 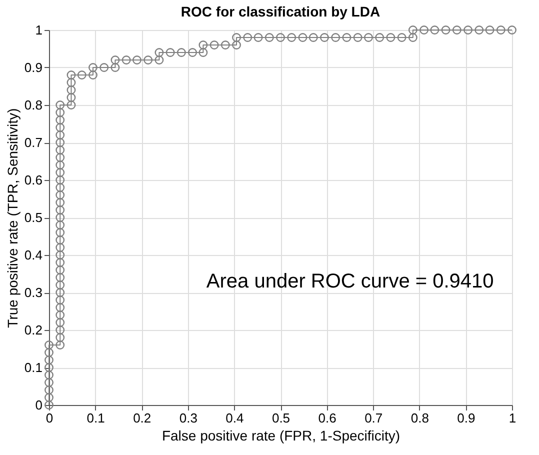 What do you see at coordinates (235, 418) in the screenshot?
I see `x-tick-label: 0.4` at bounding box center [235, 418].